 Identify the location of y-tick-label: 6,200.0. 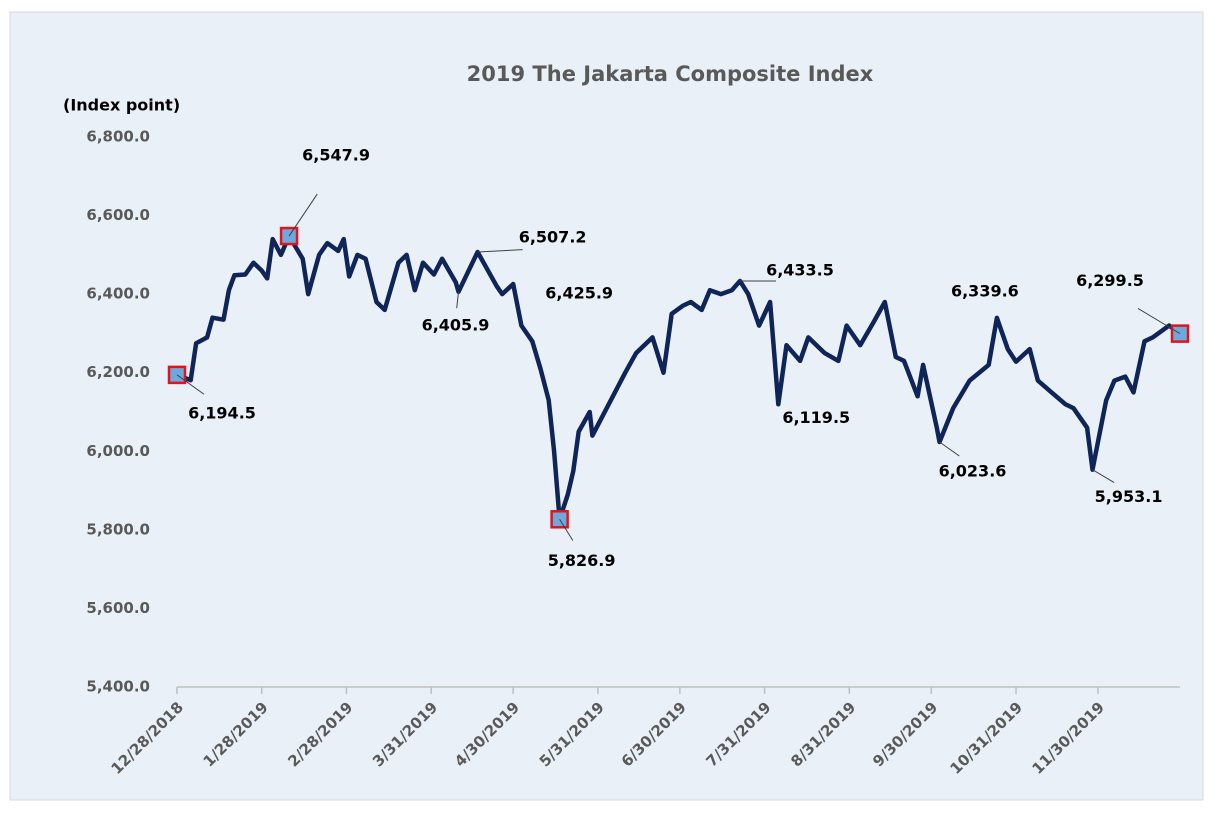
(118, 372).